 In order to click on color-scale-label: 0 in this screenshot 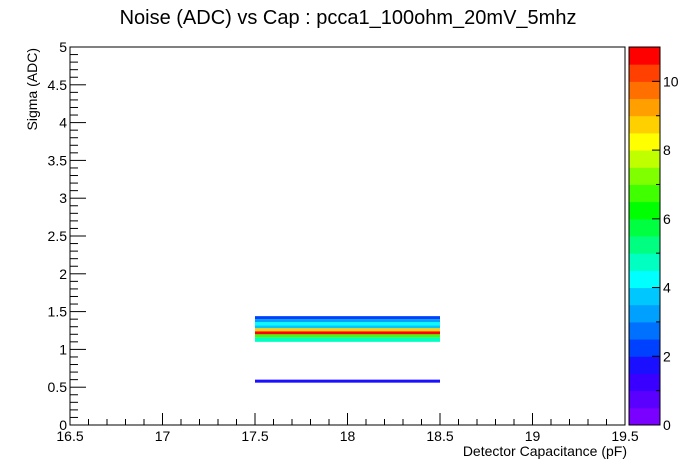, I will do `click(667, 425)`.